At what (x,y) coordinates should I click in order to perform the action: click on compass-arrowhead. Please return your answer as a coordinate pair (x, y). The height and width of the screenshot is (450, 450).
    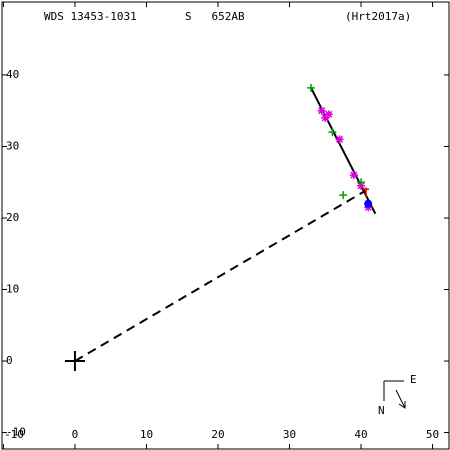
    Looking at the image, I should click on (402, 405).